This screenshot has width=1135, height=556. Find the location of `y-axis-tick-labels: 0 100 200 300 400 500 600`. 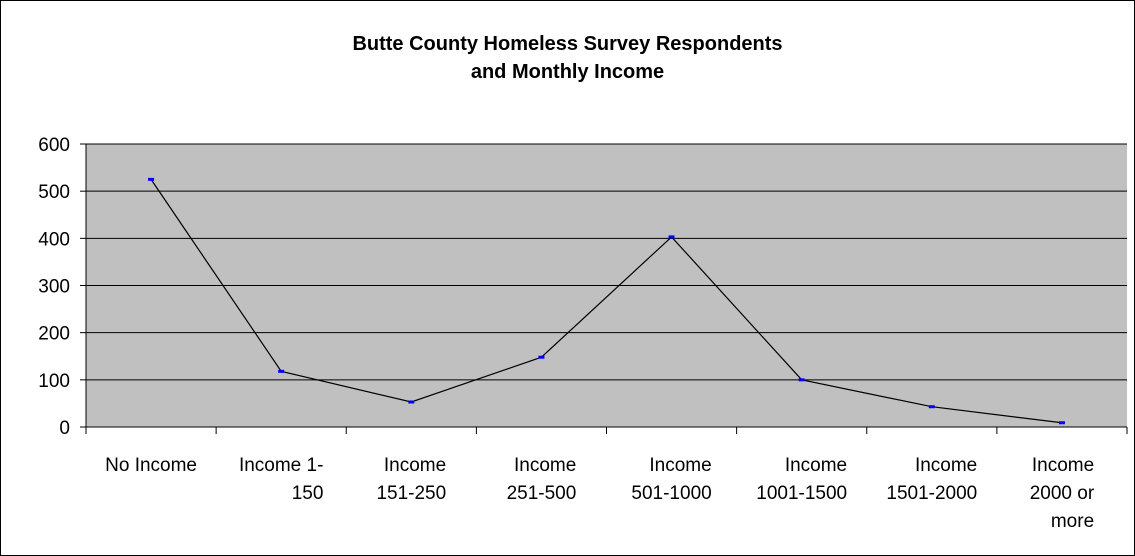

y-axis-tick-labels: 0 100 200 300 400 500 600 is located at coordinates (54, 287).